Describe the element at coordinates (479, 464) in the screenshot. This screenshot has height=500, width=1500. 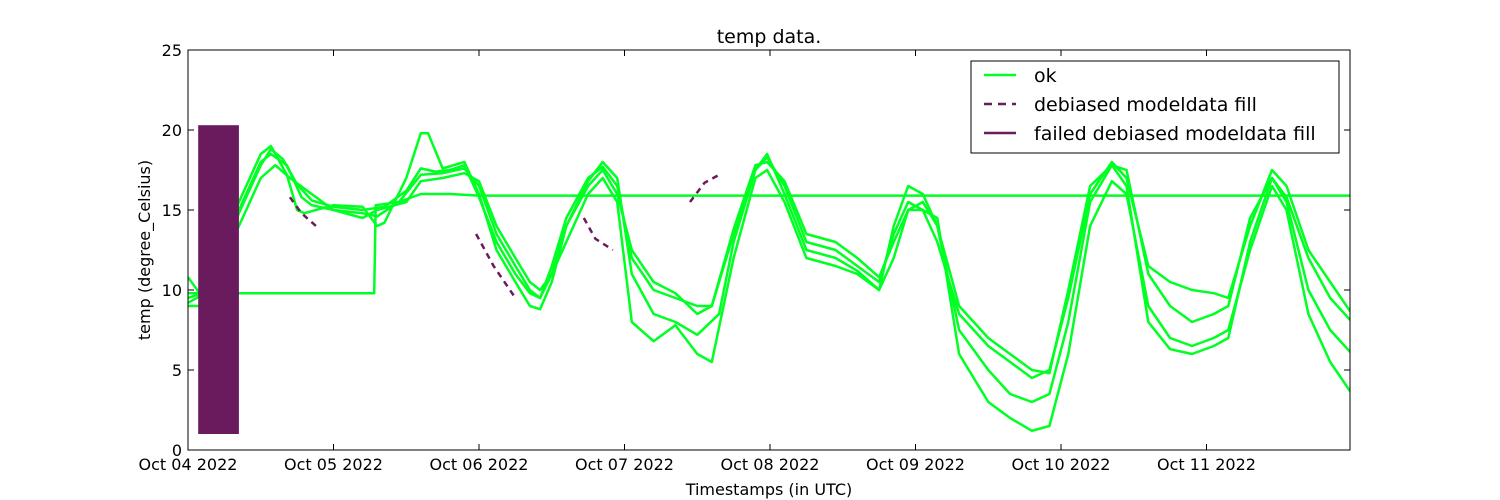
I see `x-tick-label: Oct 06 2022` at that location.